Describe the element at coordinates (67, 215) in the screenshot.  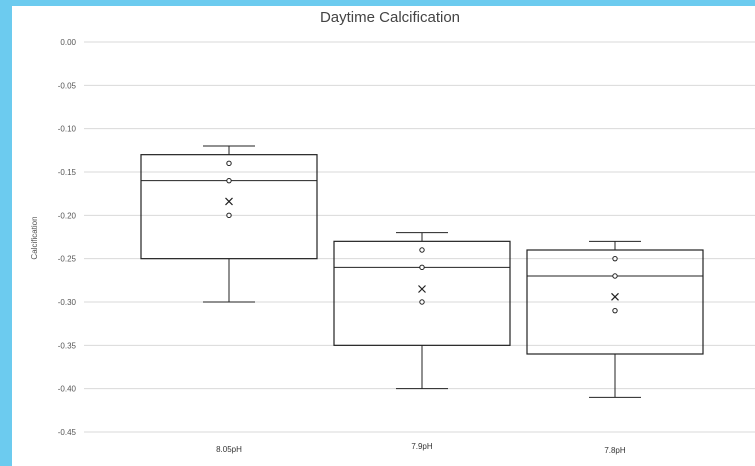
I see `y-tick-label: -0.20` at that location.